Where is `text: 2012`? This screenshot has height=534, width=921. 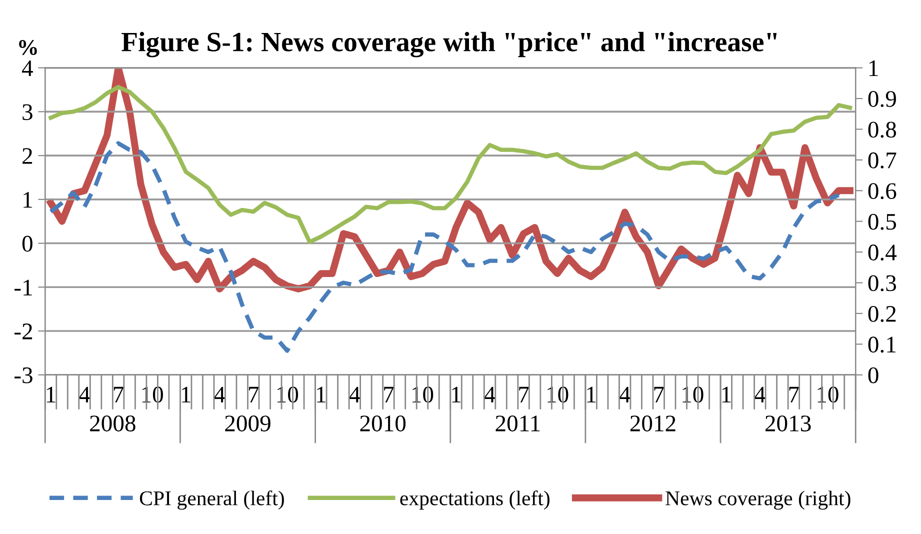 text: 2012 is located at coordinates (653, 424).